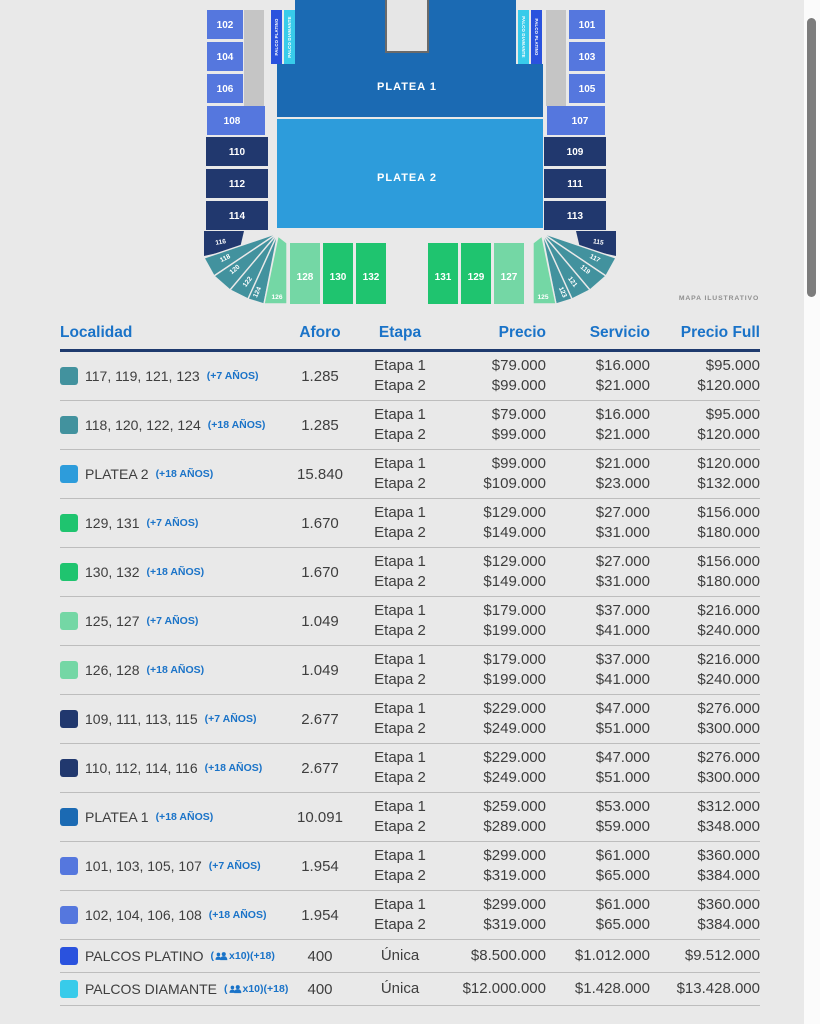 The height and width of the screenshot is (1024, 820). I want to click on map-section-109: 109, so click(575, 151).